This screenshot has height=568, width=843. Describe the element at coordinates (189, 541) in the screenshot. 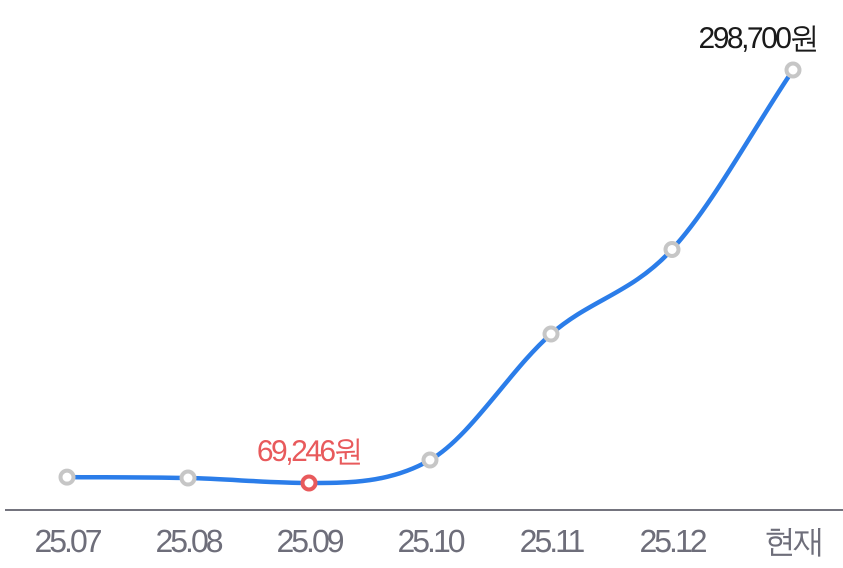

I see `x-tick-label: 25.08` at that location.